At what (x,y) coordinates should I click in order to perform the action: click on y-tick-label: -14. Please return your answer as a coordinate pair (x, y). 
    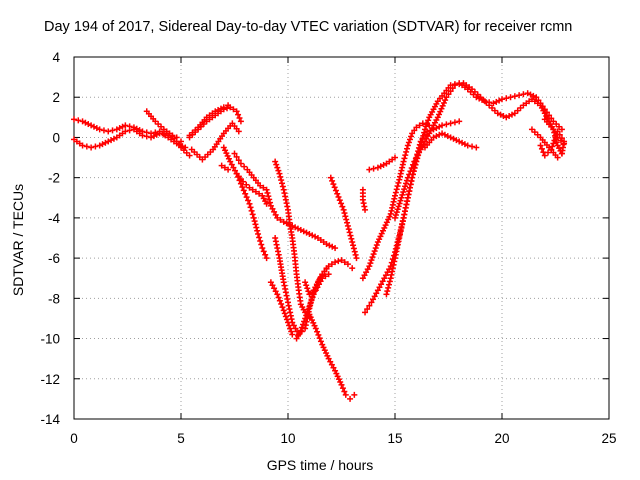
    Looking at the image, I should click on (50, 419).